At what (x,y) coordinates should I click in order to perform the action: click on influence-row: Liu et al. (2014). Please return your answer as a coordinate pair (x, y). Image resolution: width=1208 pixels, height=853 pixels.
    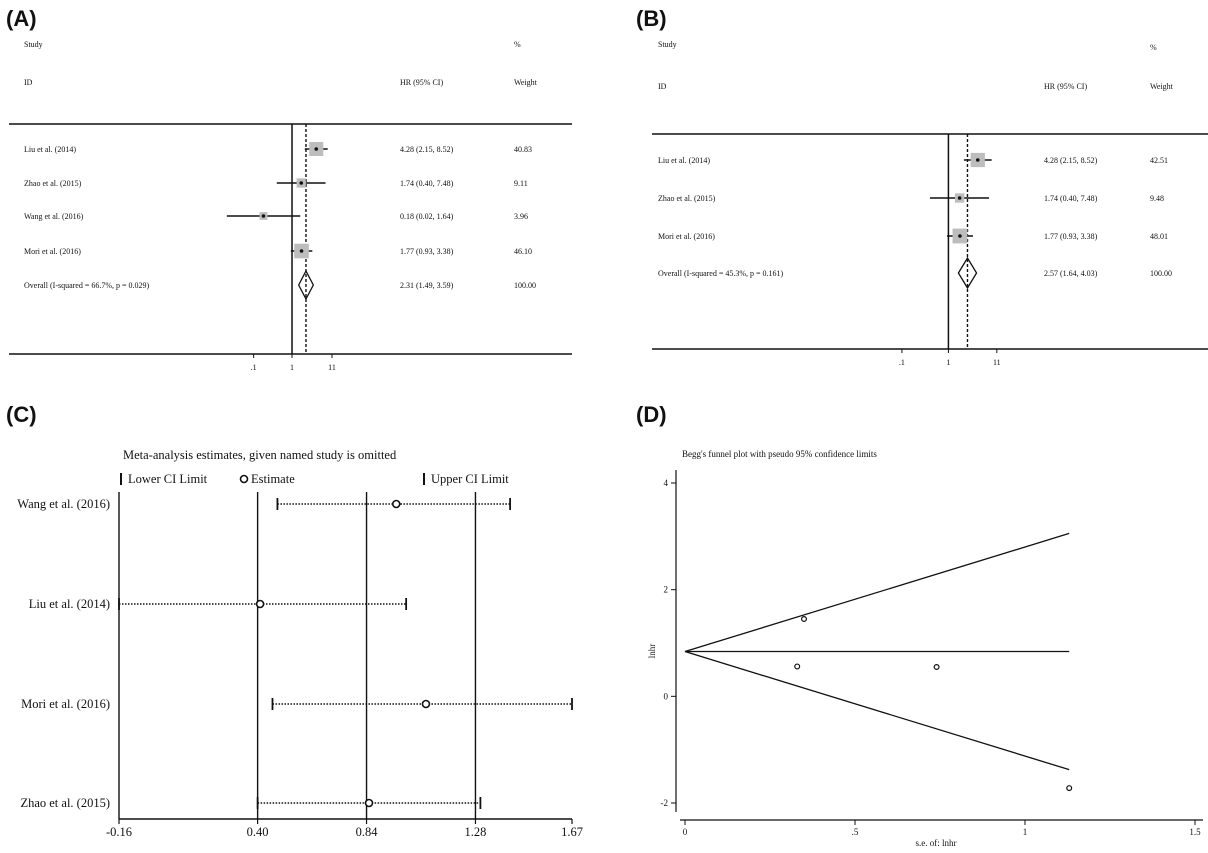
    Looking at the image, I should click on (218, 604).